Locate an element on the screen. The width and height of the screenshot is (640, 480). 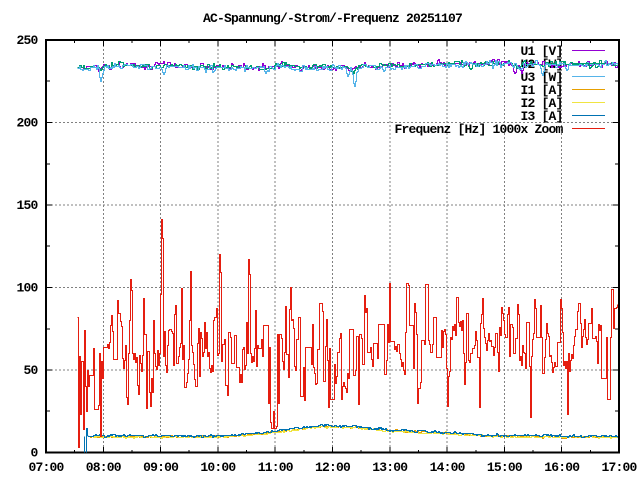
svg-text: 07:00 is located at coordinates (46, 467).